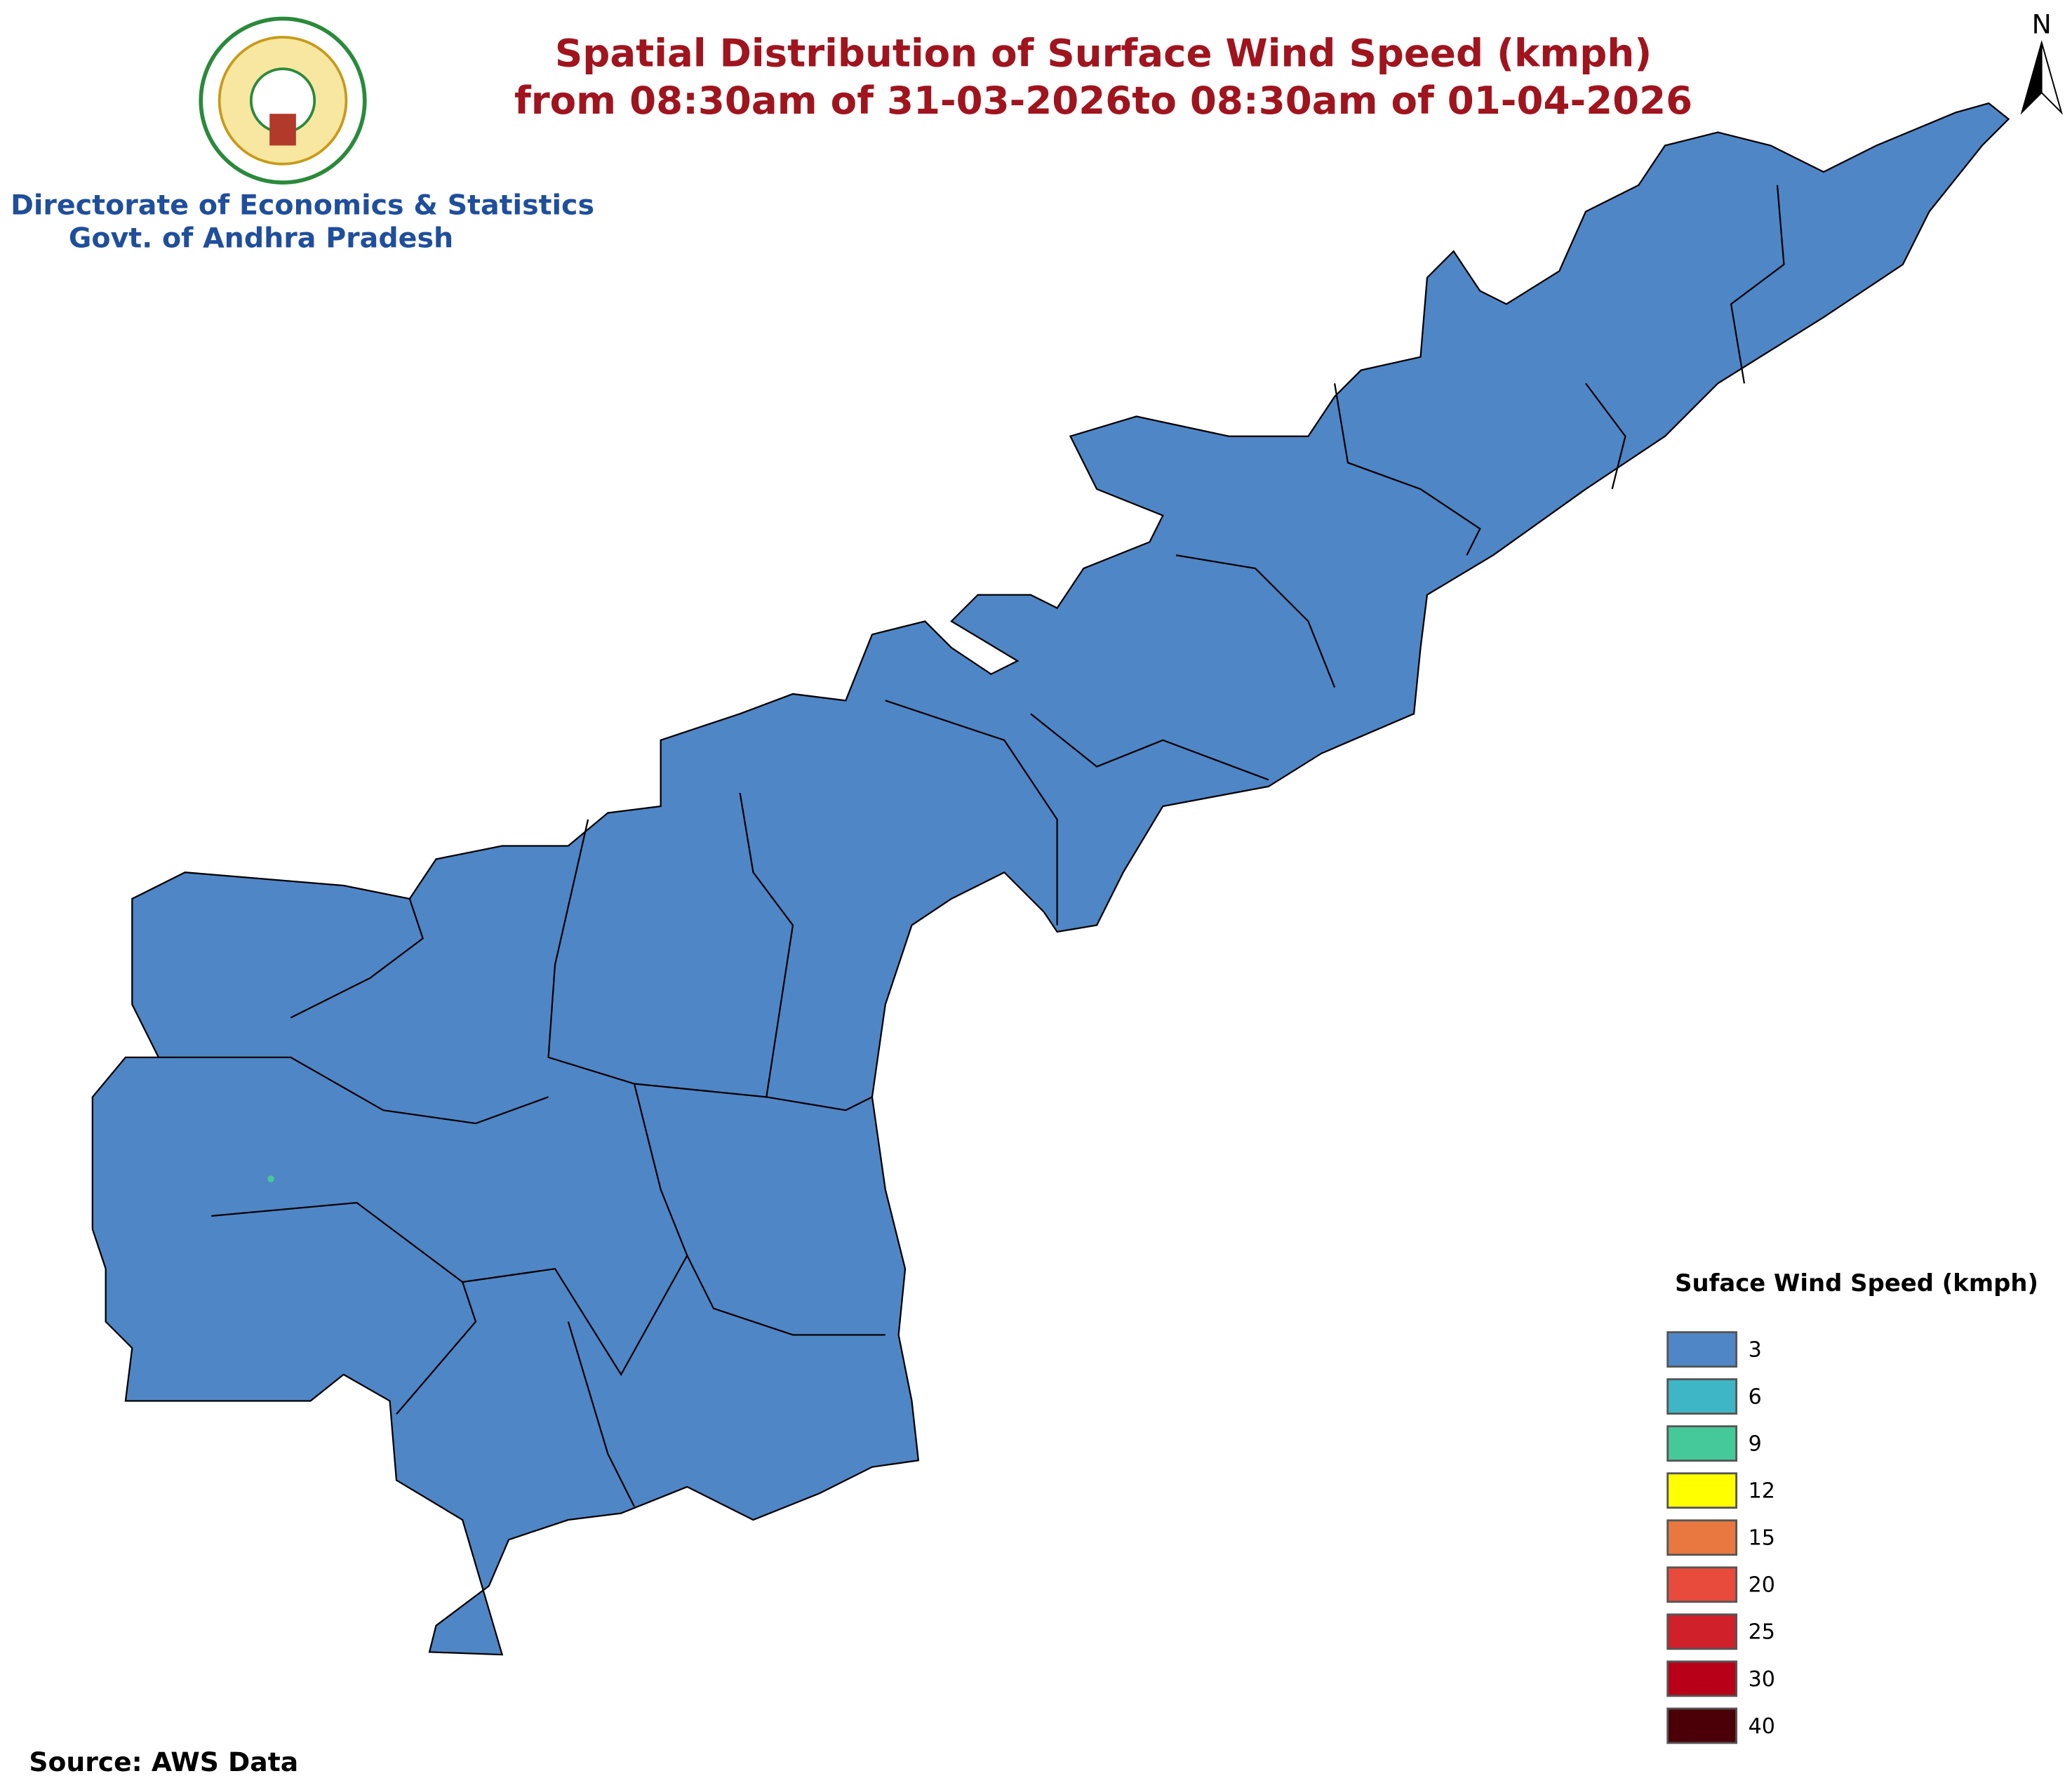  I want to click on source-note: Source: AWS Data, so click(163, 1762).